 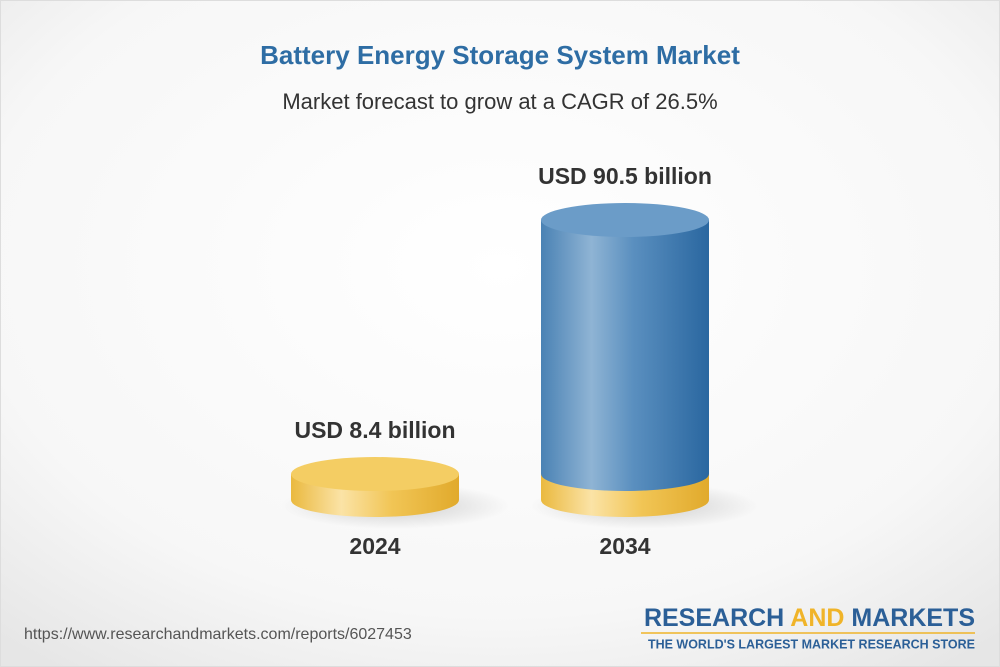 I want to click on category-label: 2024, so click(x=374, y=546).